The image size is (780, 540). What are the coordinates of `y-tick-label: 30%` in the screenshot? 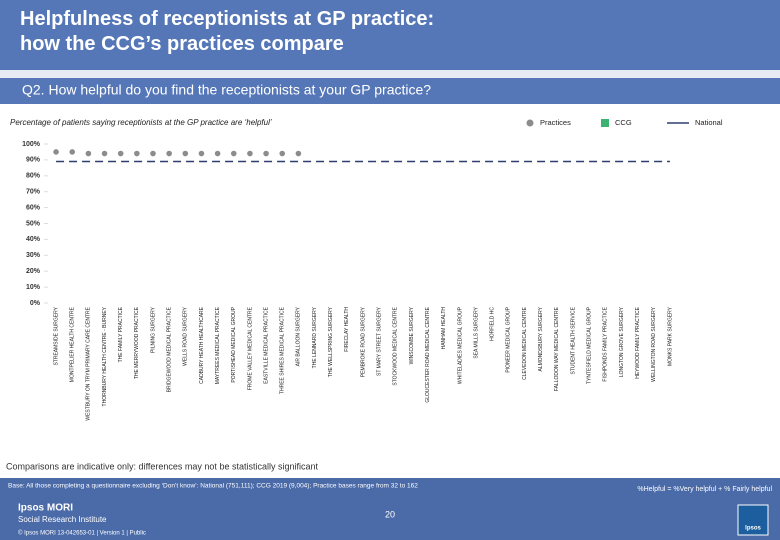 It's located at (33, 255).